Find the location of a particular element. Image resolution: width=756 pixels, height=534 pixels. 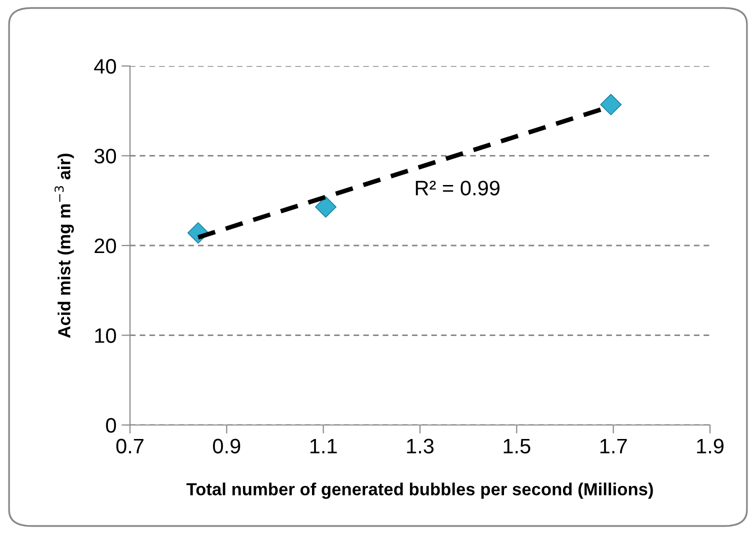

y-tick-label: 30 is located at coordinates (105, 156).